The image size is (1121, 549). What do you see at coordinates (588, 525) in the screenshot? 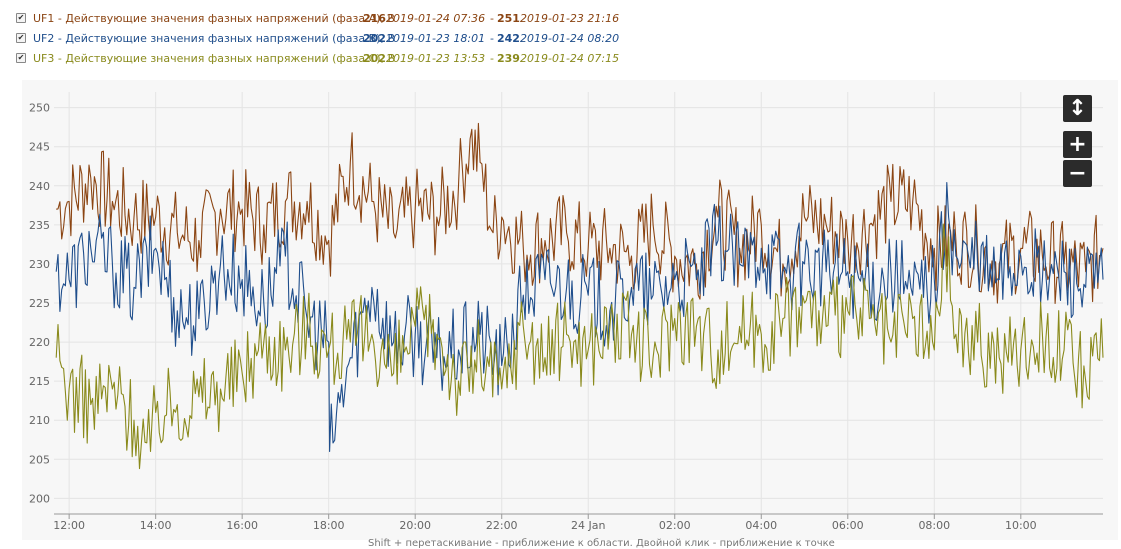
I see `x-tick-label: 24 Jan` at bounding box center [588, 525].